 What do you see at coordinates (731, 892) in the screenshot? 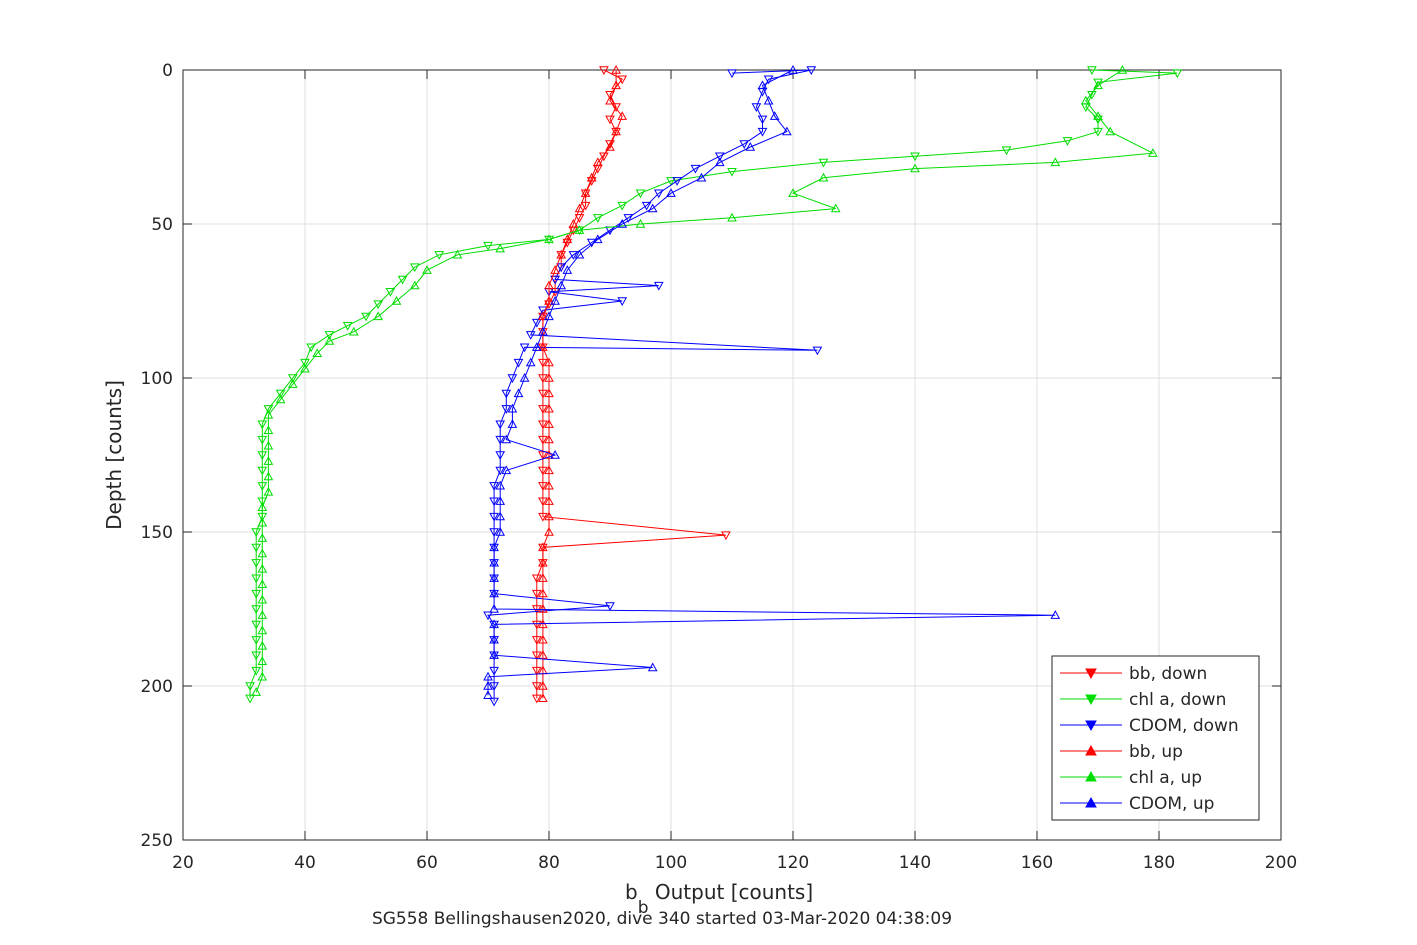
I see `x-axis-label-rest: Output [counts]` at bounding box center [731, 892].